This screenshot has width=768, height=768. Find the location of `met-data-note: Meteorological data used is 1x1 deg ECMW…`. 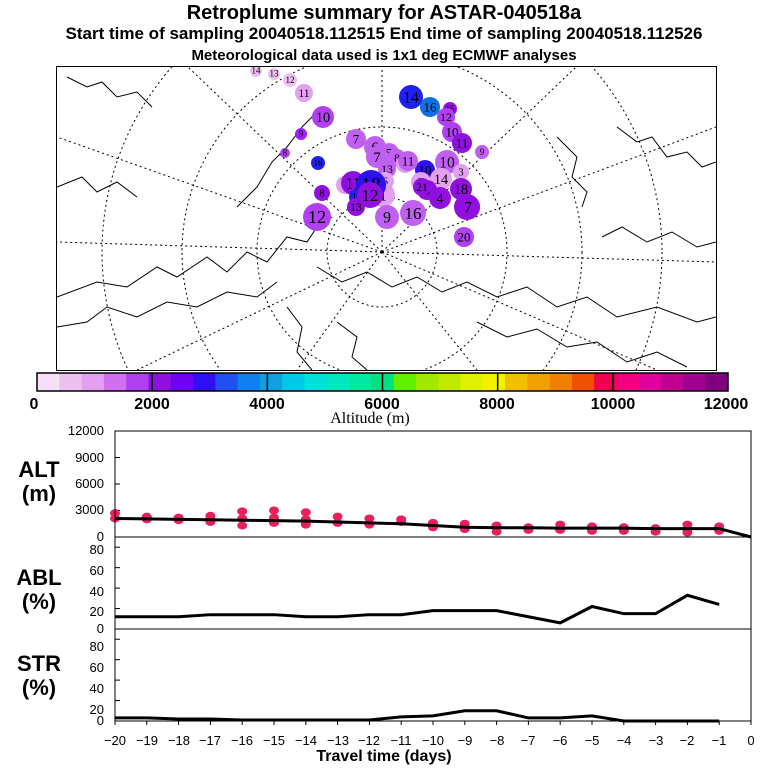

met-data-note: Meteorological data used is 1x1 deg ECMW… is located at coordinates (384, 55).